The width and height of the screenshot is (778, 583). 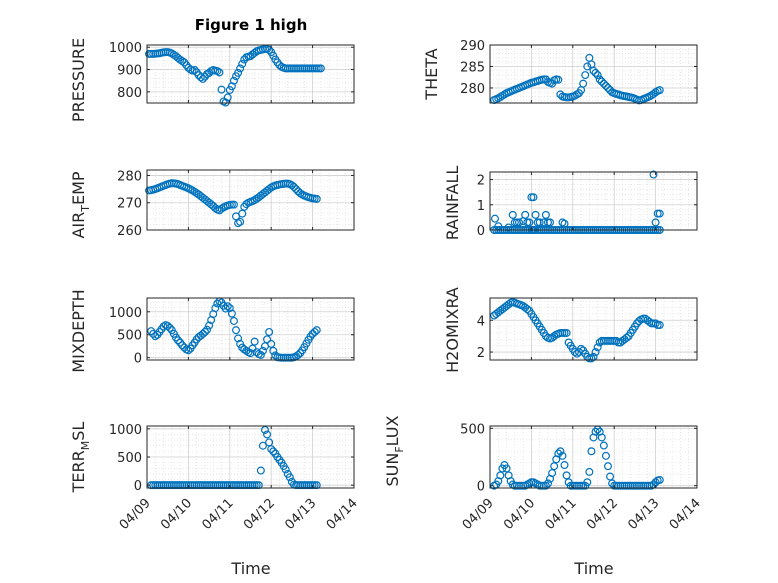 What do you see at coordinates (472, 429) in the screenshot?
I see `y-tick-label: 500` at bounding box center [472, 429].